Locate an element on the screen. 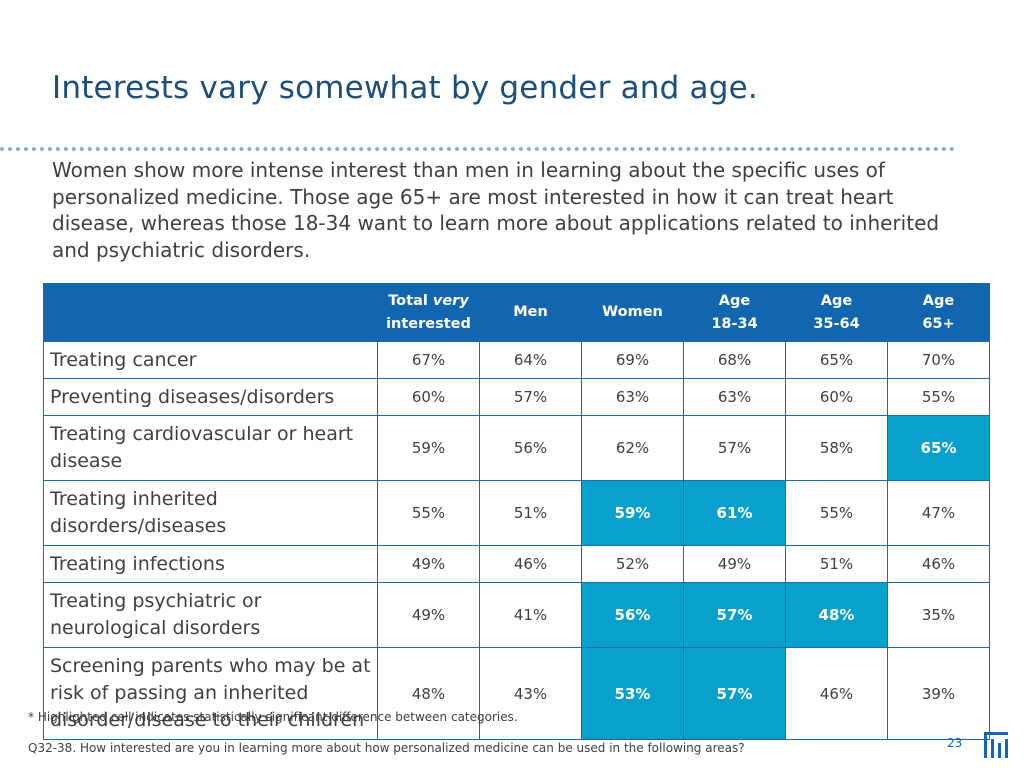 This screenshot has height=768, width=1024. header-women: Women is located at coordinates (632, 312).